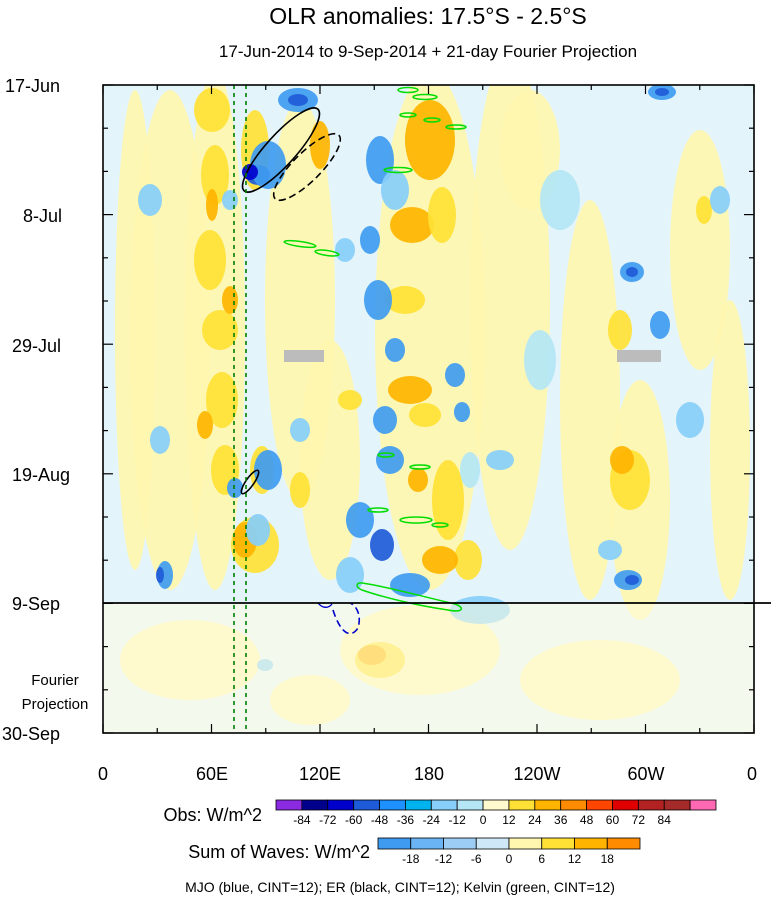 This screenshot has width=771, height=899. What do you see at coordinates (406, 820) in the screenshot?
I see `obs-colorbar-tick-label: -36` at bounding box center [406, 820].